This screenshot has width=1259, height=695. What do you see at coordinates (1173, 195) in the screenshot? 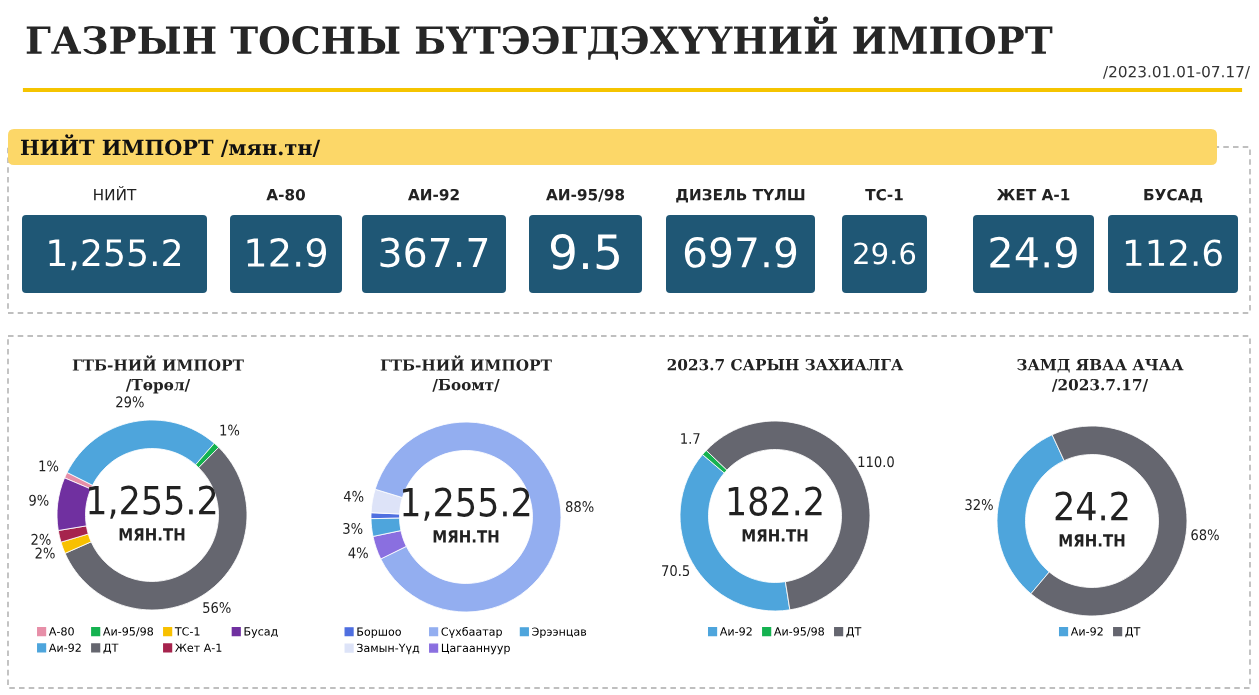
I see `category-label: БУСАД` at bounding box center [1173, 195].